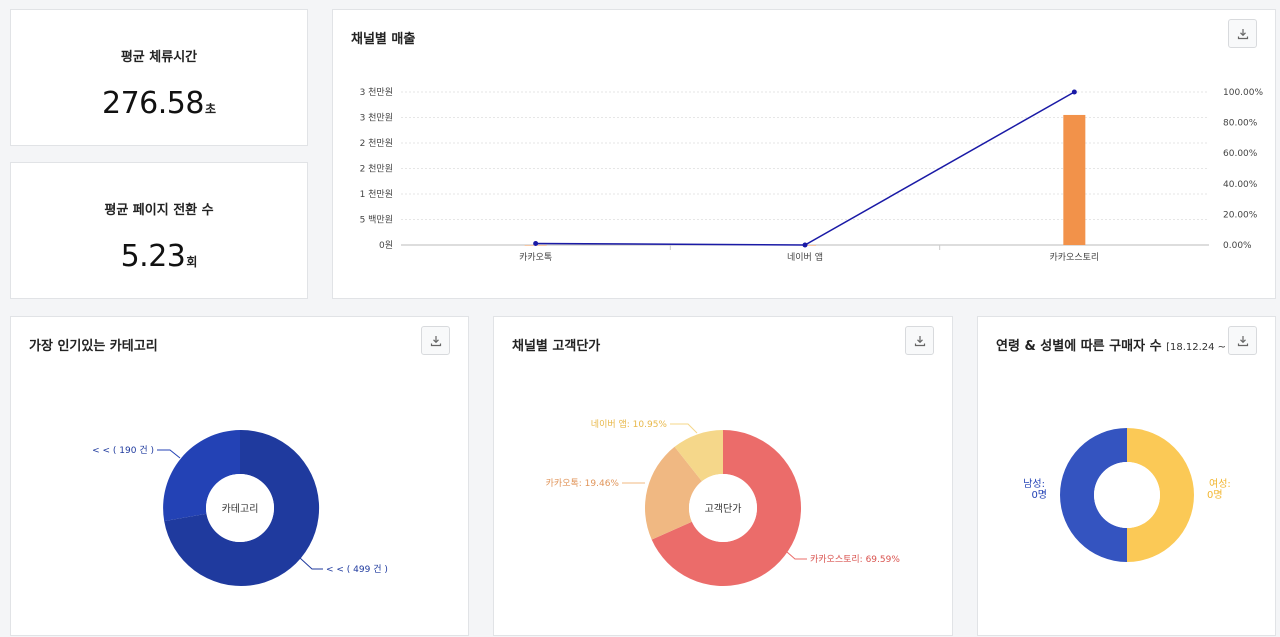 The width and height of the screenshot is (1280, 637). Describe the element at coordinates (673, 493) in the screenshot. I see `donut-slice-kakaotalk` at that location.